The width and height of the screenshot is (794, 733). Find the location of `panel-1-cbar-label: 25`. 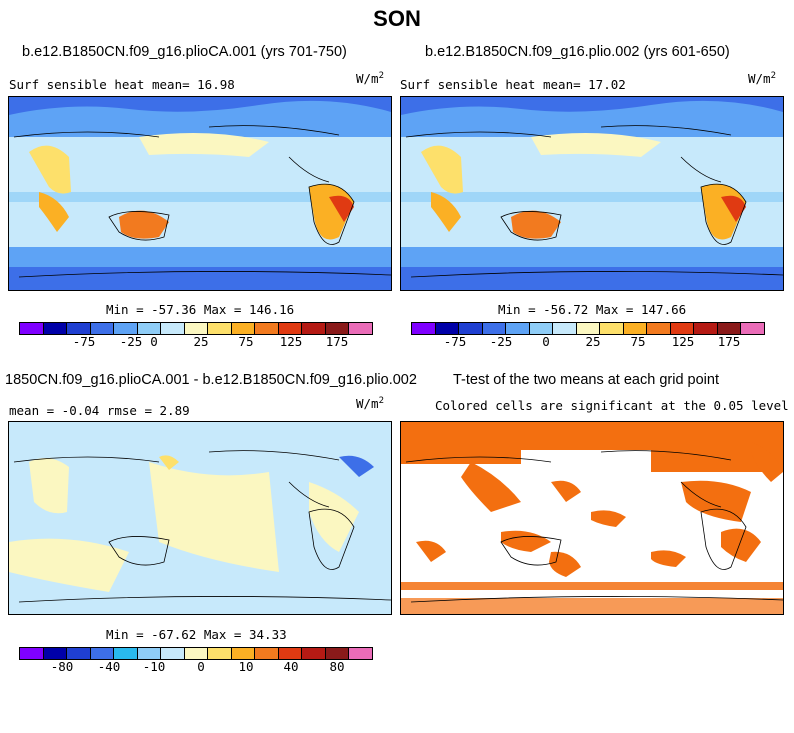

panel-1-cbar-label: 25 is located at coordinates (201, 341).